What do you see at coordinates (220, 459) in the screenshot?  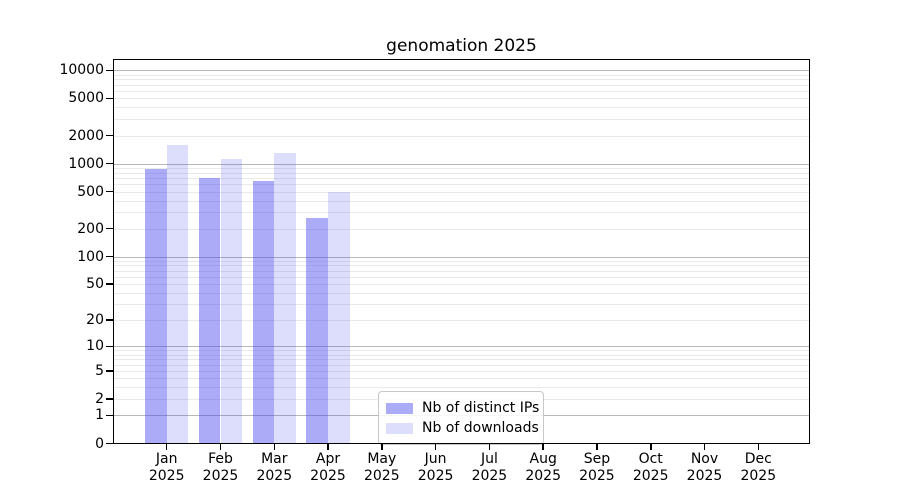 I see `x-tick-month: Feb` at bounding box center [220, 459].